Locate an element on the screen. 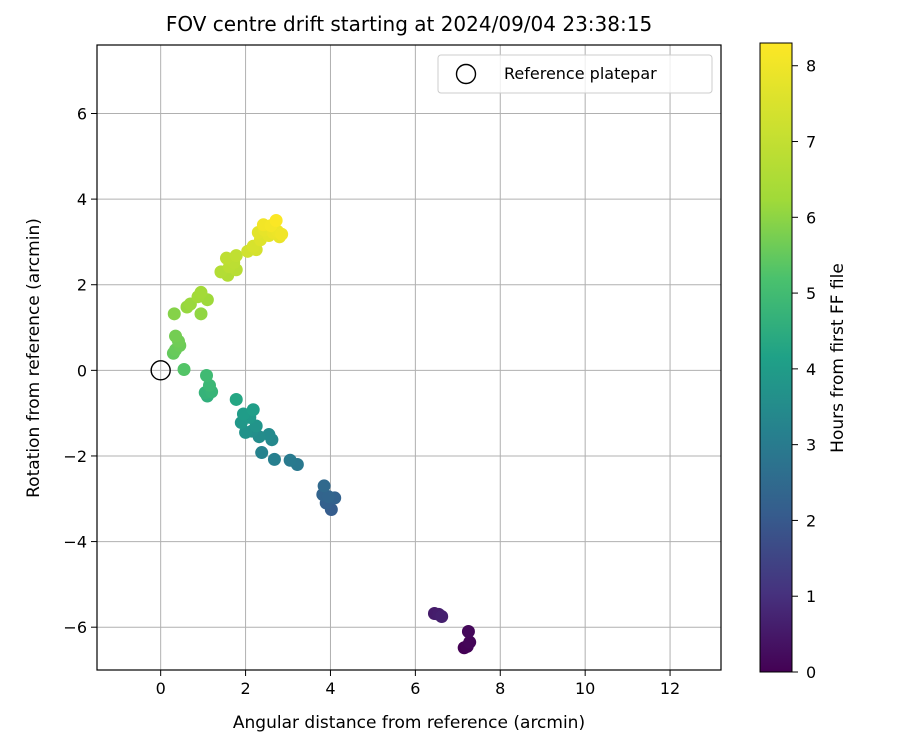  reference-marker is located at coordinates (160, 370).